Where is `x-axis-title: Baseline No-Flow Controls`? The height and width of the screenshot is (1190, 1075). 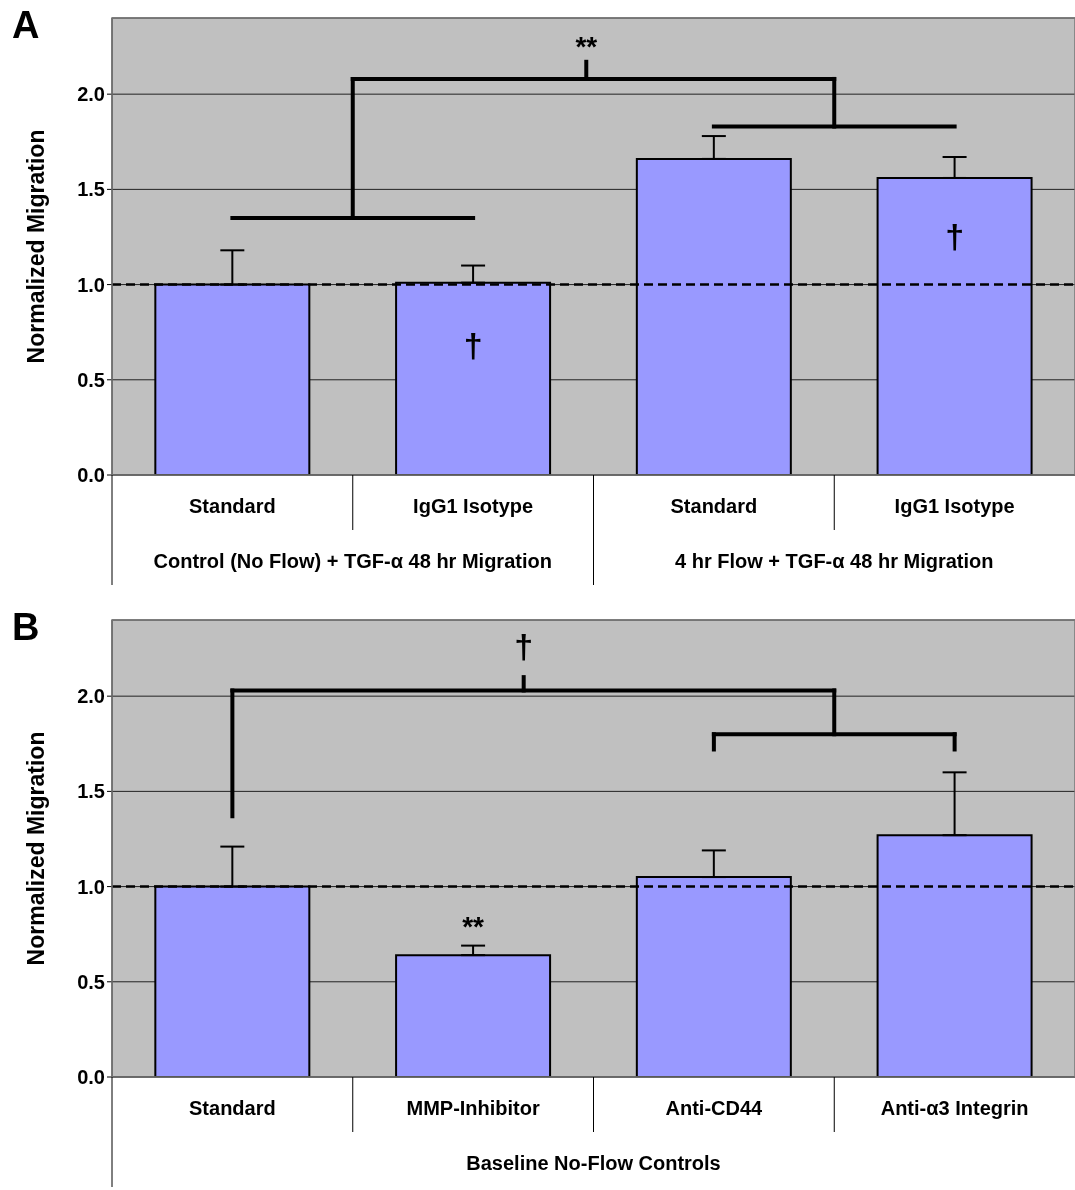 x-axis-title: Baseline No-Flow Controls is located at coordinates (593, 1163).